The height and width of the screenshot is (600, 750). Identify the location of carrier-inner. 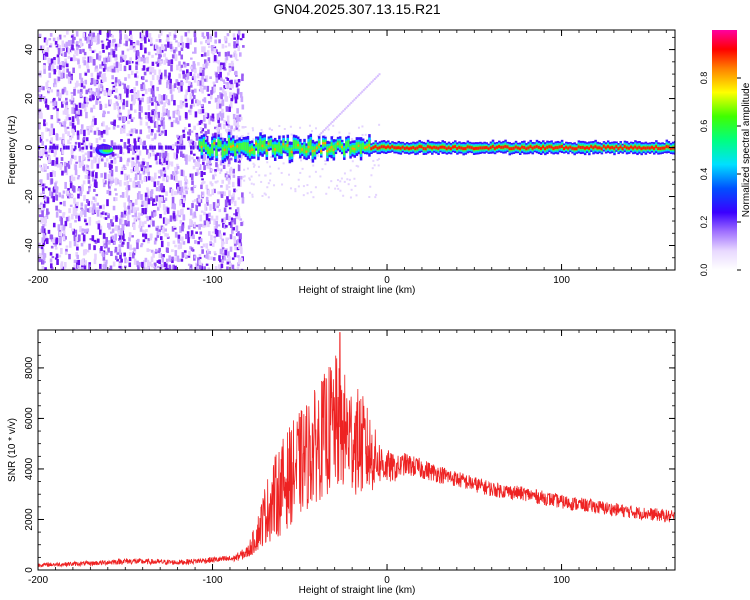
(254, 151).